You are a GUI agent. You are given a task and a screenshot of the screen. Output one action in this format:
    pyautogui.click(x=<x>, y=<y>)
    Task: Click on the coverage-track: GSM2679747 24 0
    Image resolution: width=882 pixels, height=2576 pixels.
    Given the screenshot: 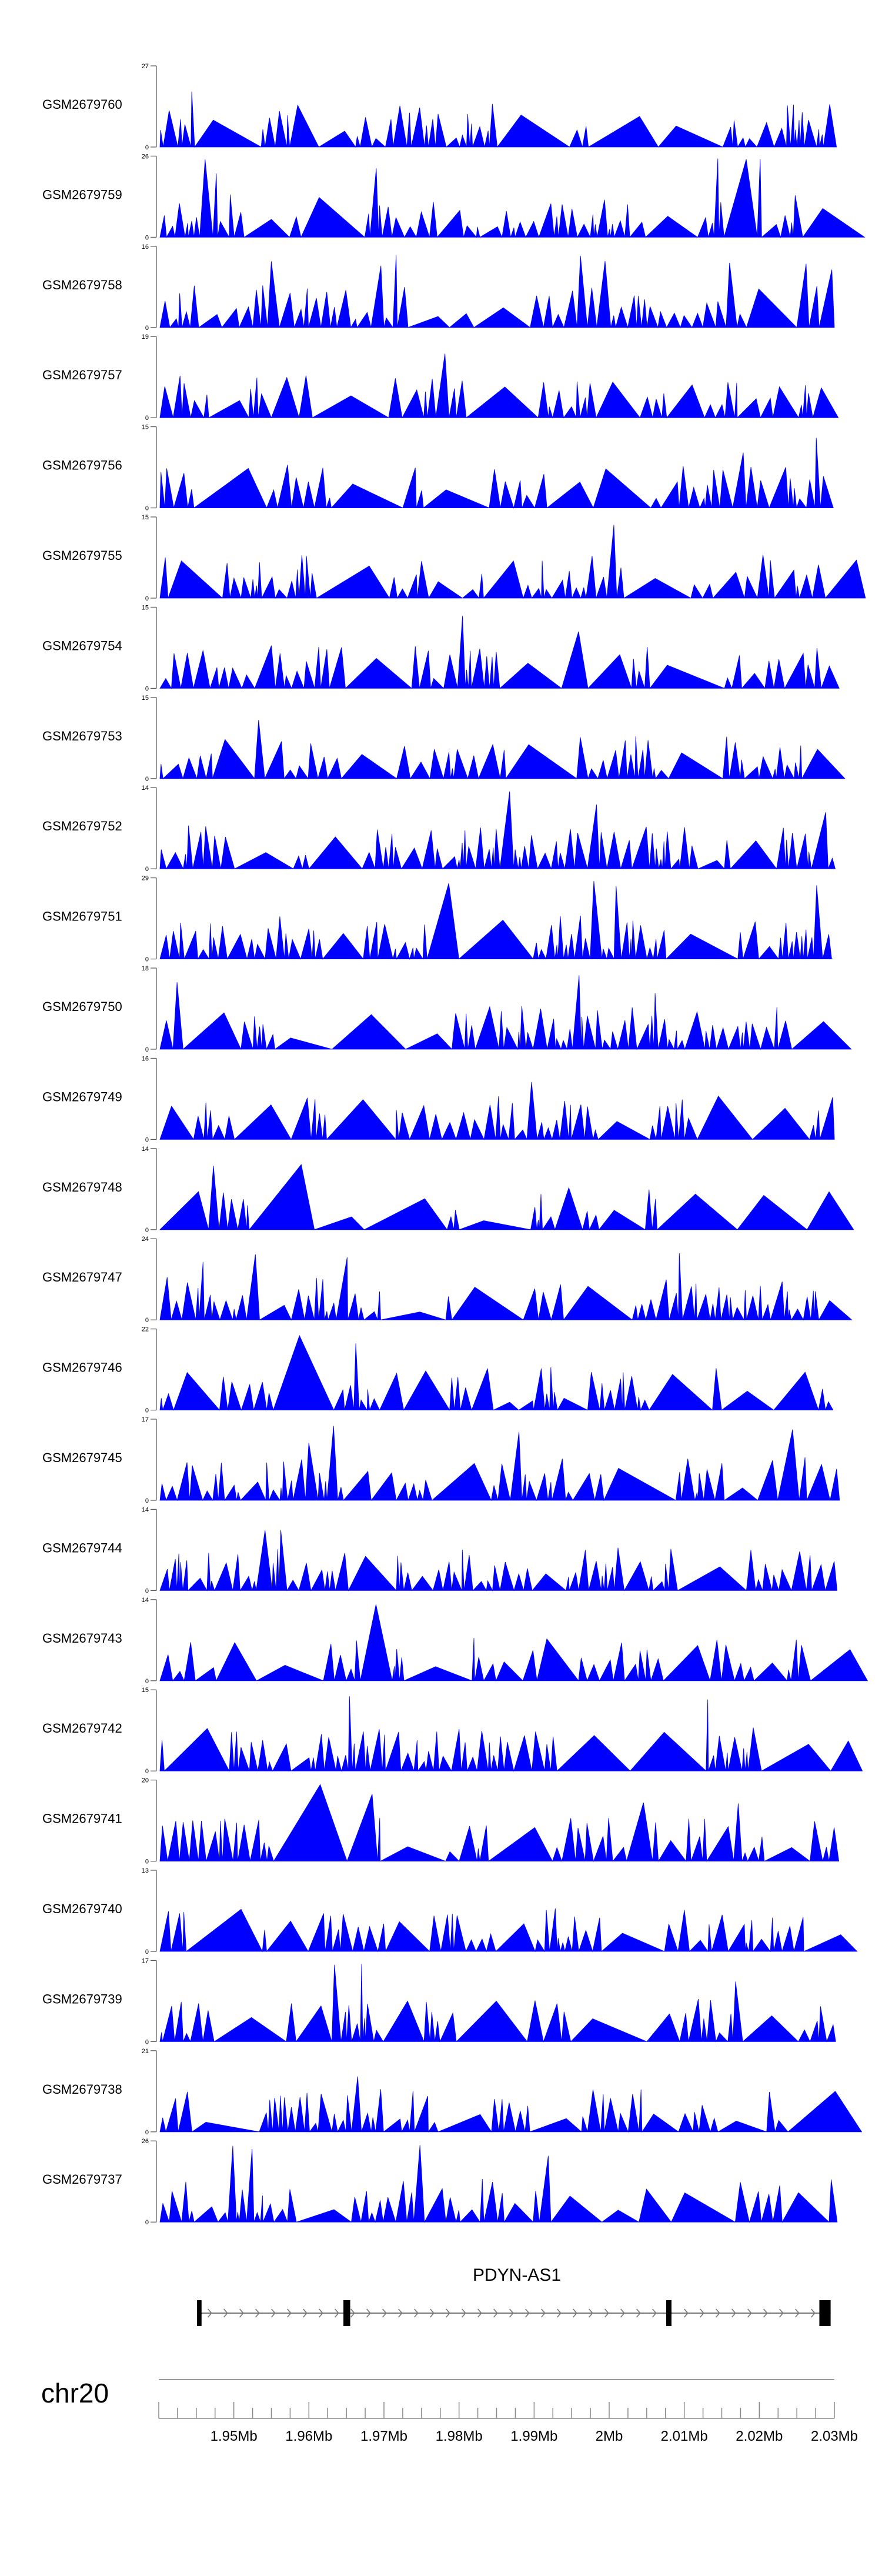 What is the action you would take?
    pyautogui.click(x=447, y=1280)
    